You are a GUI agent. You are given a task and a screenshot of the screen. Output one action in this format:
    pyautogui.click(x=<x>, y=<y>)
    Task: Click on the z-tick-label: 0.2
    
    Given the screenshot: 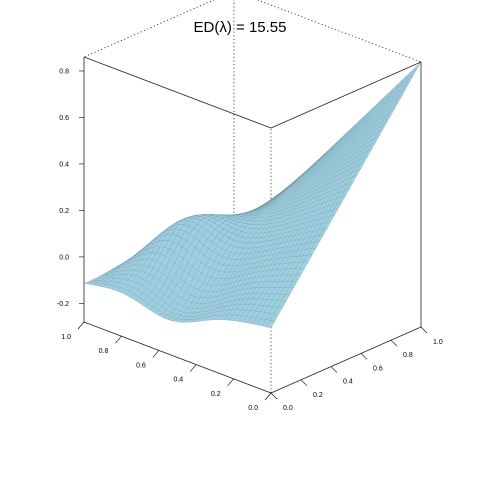 What is the action you would take?
    pyautogui.click(x=64, y=211)
    